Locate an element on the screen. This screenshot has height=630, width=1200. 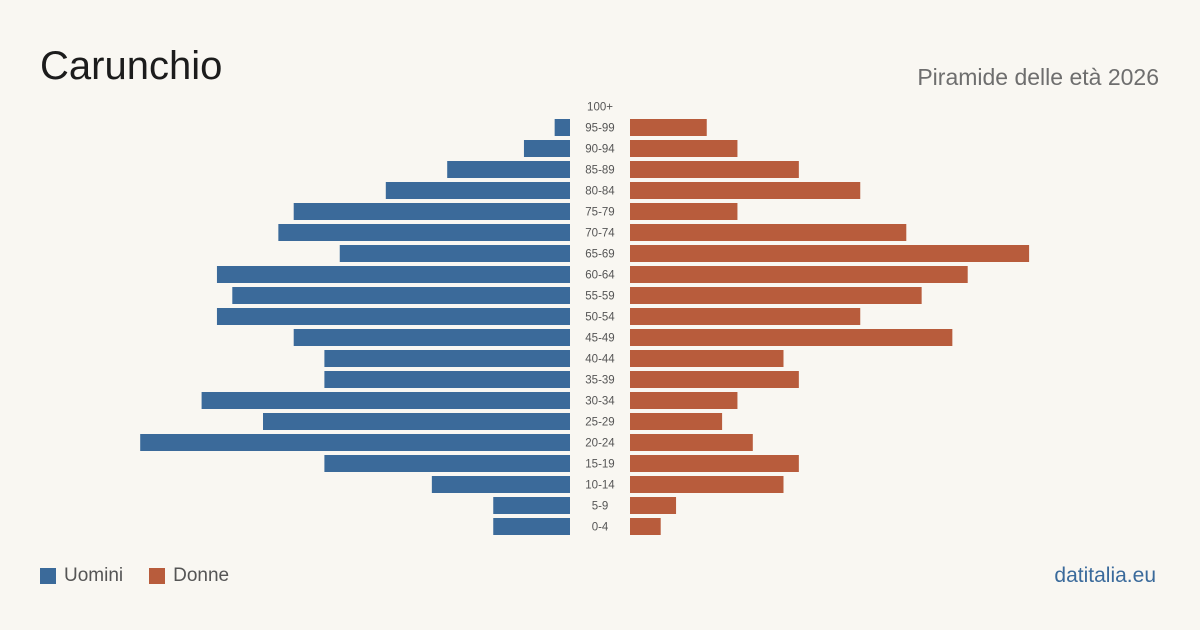
age-label: 5-9 is located at coordinates (600, 507).